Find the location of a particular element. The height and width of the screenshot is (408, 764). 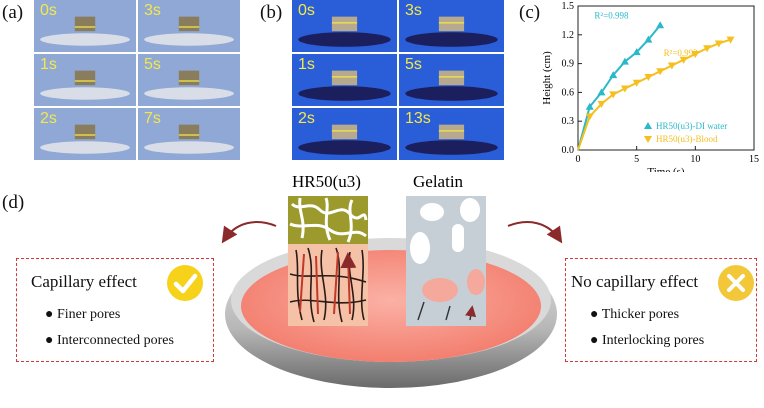

panel-label-d: (d) is located at coordinates (13, 202).